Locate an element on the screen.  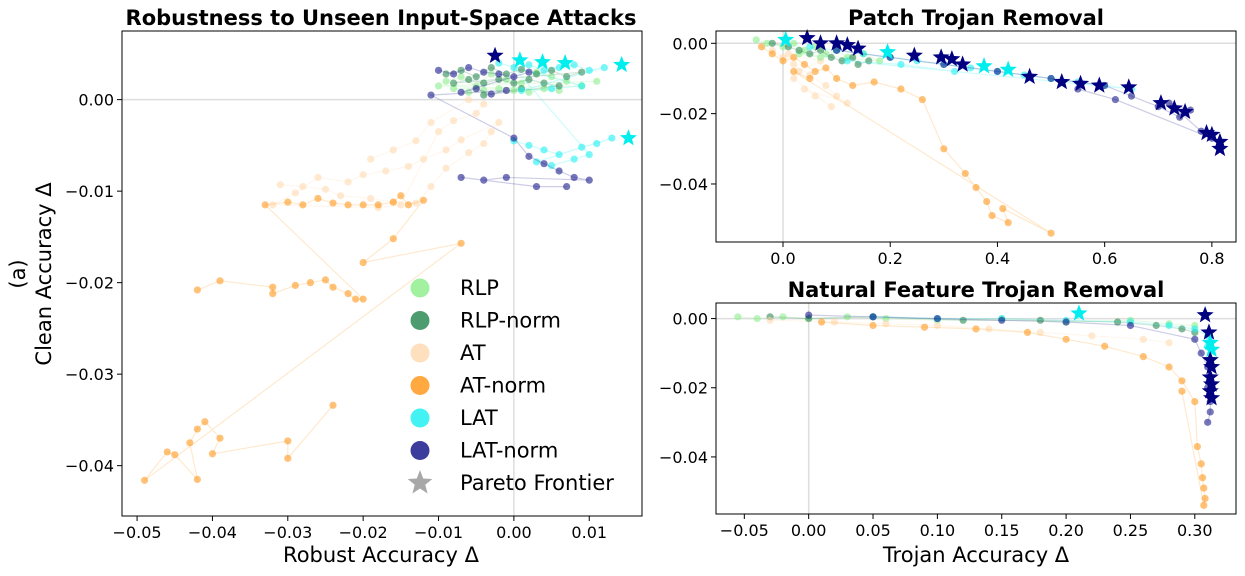
legend-label: RLP is located at coordinates (479, 288).